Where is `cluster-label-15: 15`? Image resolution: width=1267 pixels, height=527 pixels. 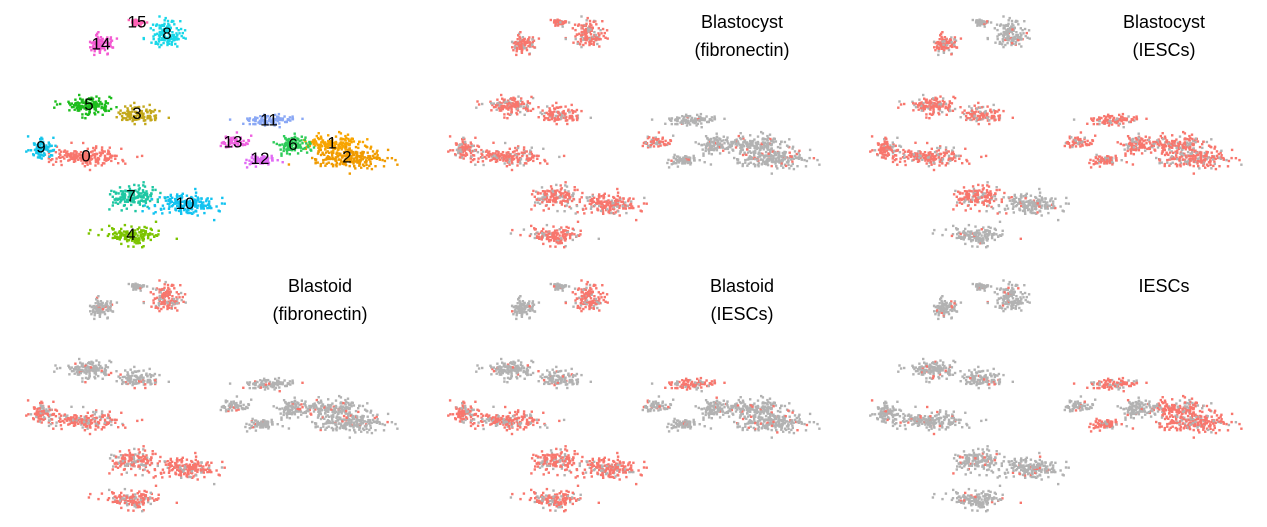 cluster-label-15: 15 is located at coordinates (137, 22).